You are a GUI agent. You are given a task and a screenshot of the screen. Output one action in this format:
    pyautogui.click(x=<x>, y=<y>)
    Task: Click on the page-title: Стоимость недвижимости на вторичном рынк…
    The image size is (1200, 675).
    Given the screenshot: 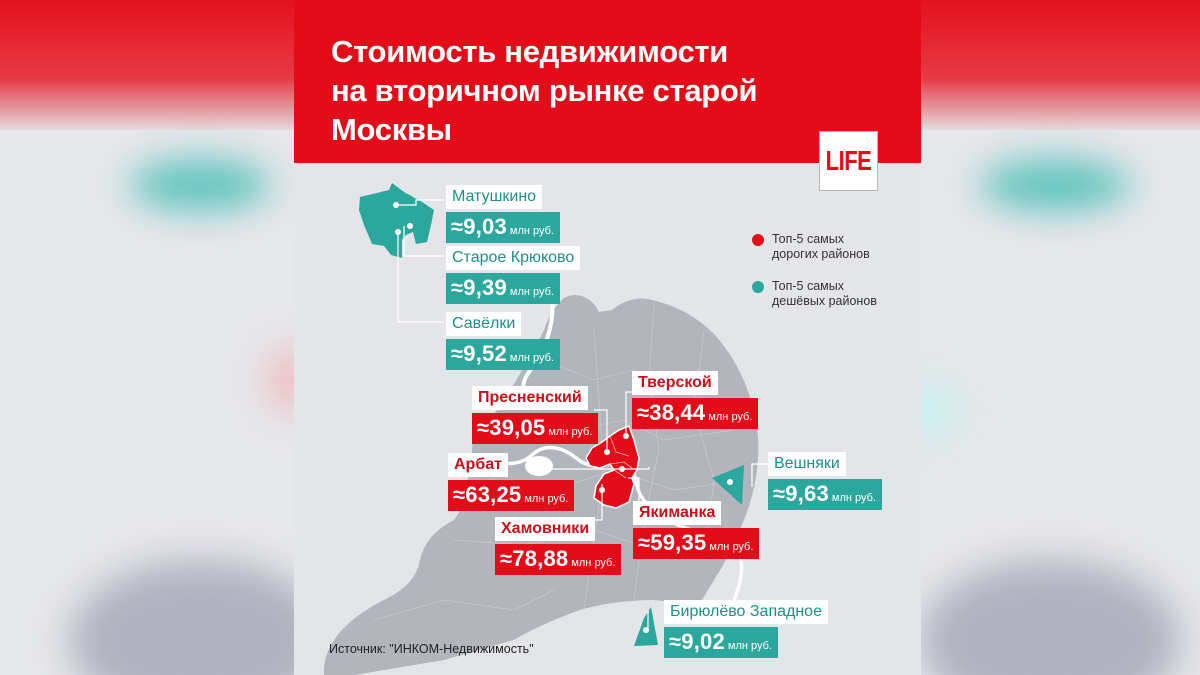 What is the action you would take?
    pyautogui.click(x=544, y=90)
    